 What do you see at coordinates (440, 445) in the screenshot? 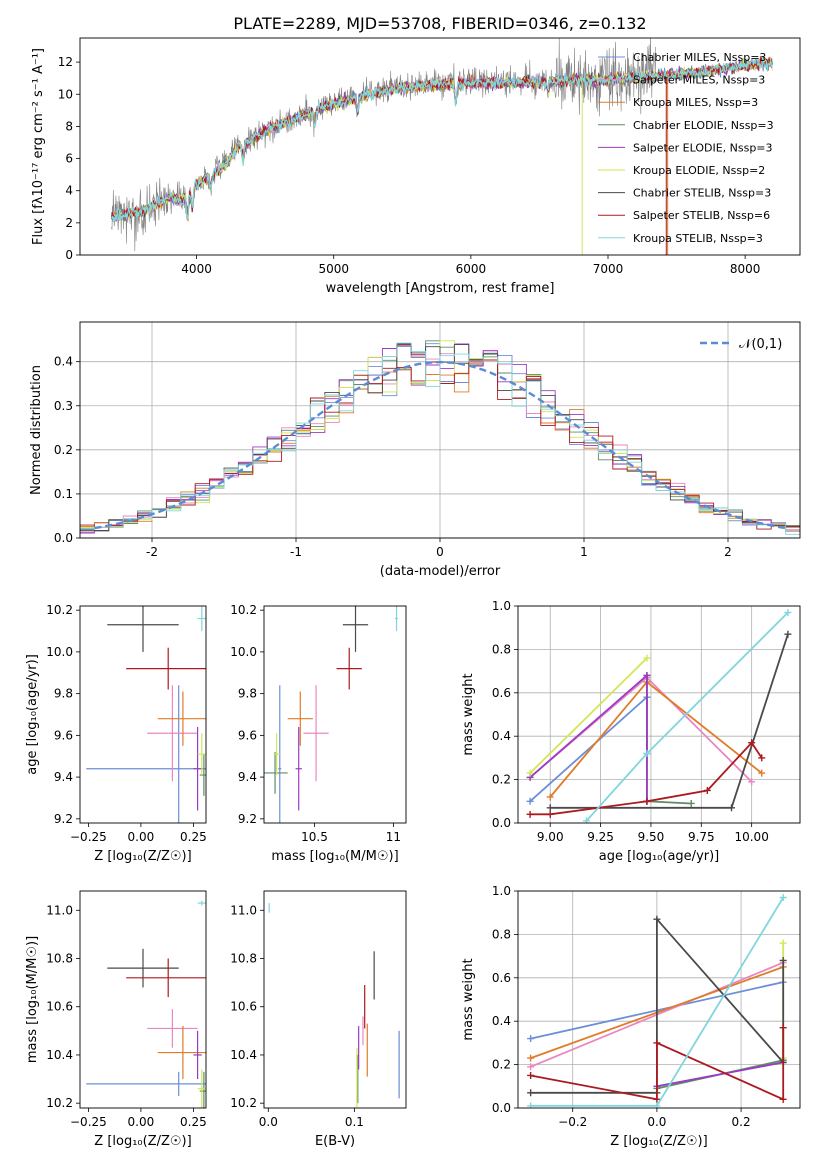
I see `normal-reference-curve` at bounding box center [440, 445].